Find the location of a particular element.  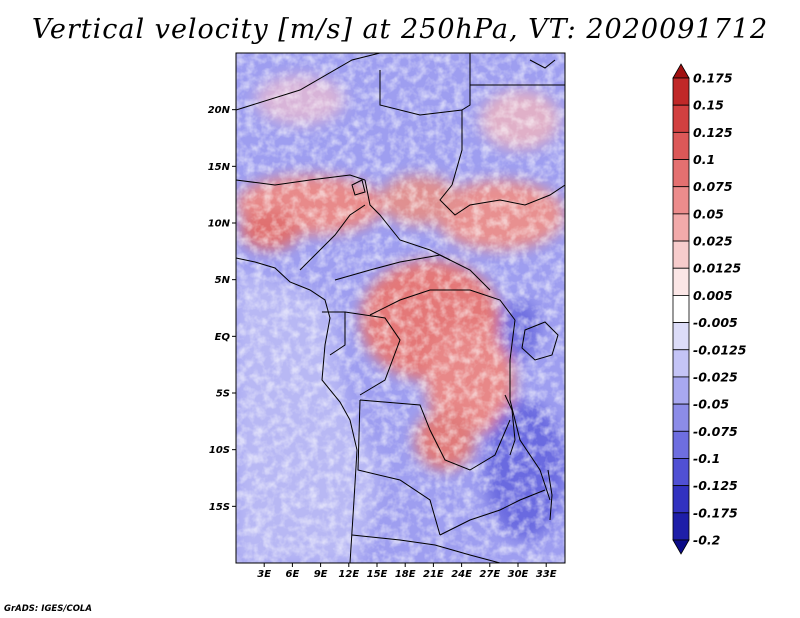

lat-tick-label: 20N is located at coordinates (219, 110).